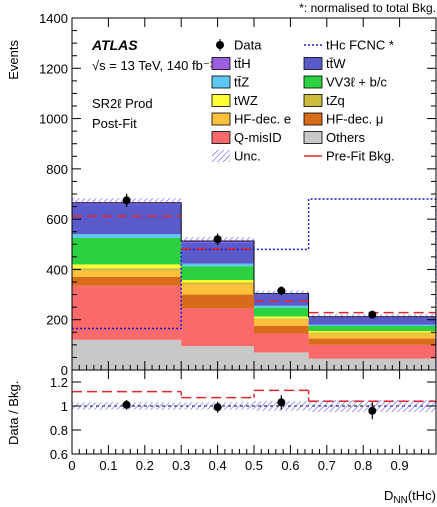 The width and height of the screenshot is (437, 507). What do you see at coordinates (360, 45) in the screenshot?
I see `legend-label-right-0: tHc FCNC *` at bounding box center [360, 45].